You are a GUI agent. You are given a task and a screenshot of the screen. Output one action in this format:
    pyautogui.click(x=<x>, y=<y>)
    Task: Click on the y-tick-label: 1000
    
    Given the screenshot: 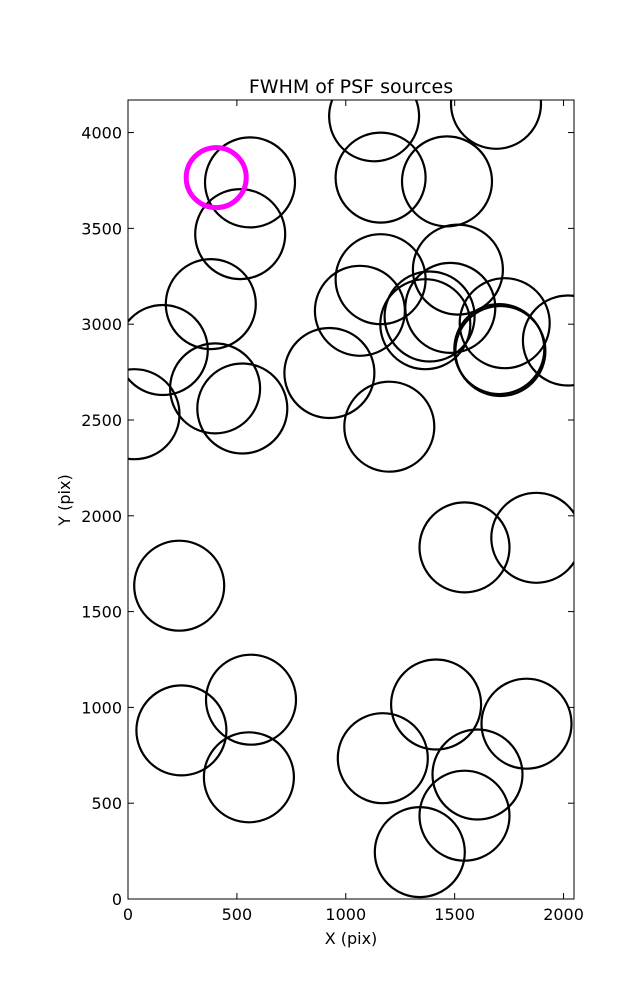 What is the action you would take?
    pyautogui.click(x=101, y=707)
    